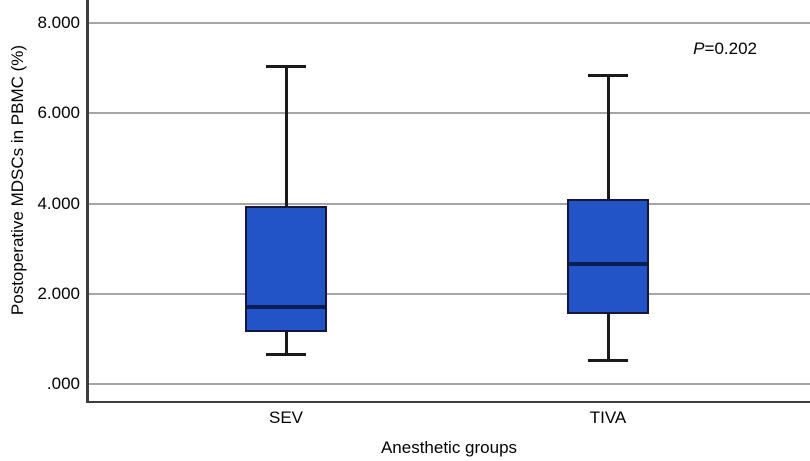 The image size is (810, 461). What do you see at coordinates (286, 417) in the screenshot?
I see `x-tick-label-sev: SEV` at bounding box center [286, 417].